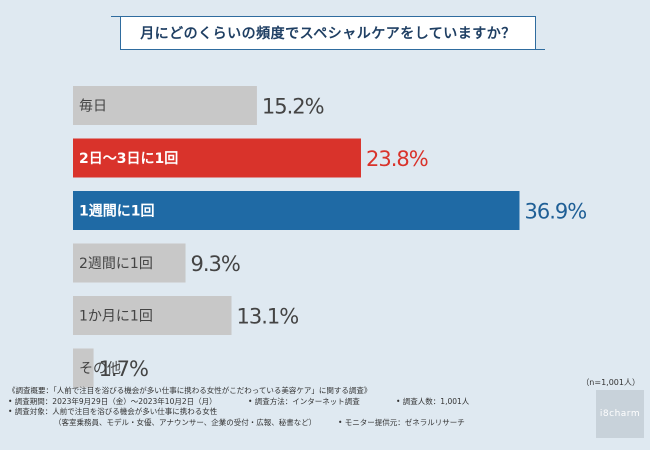 The width and height of the screenshot is (650, 450). What do you see at coordinates (620, 414) in the screenshot?
I see `brand-logo: i8charm` at bounding box center [620, 414].